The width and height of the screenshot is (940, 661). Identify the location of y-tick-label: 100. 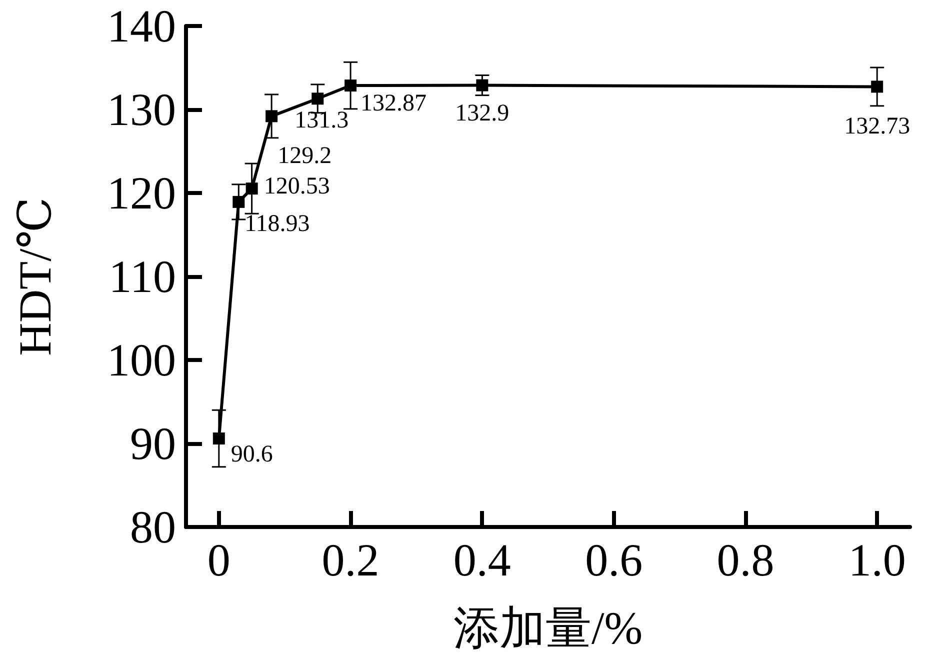
(141, 360).